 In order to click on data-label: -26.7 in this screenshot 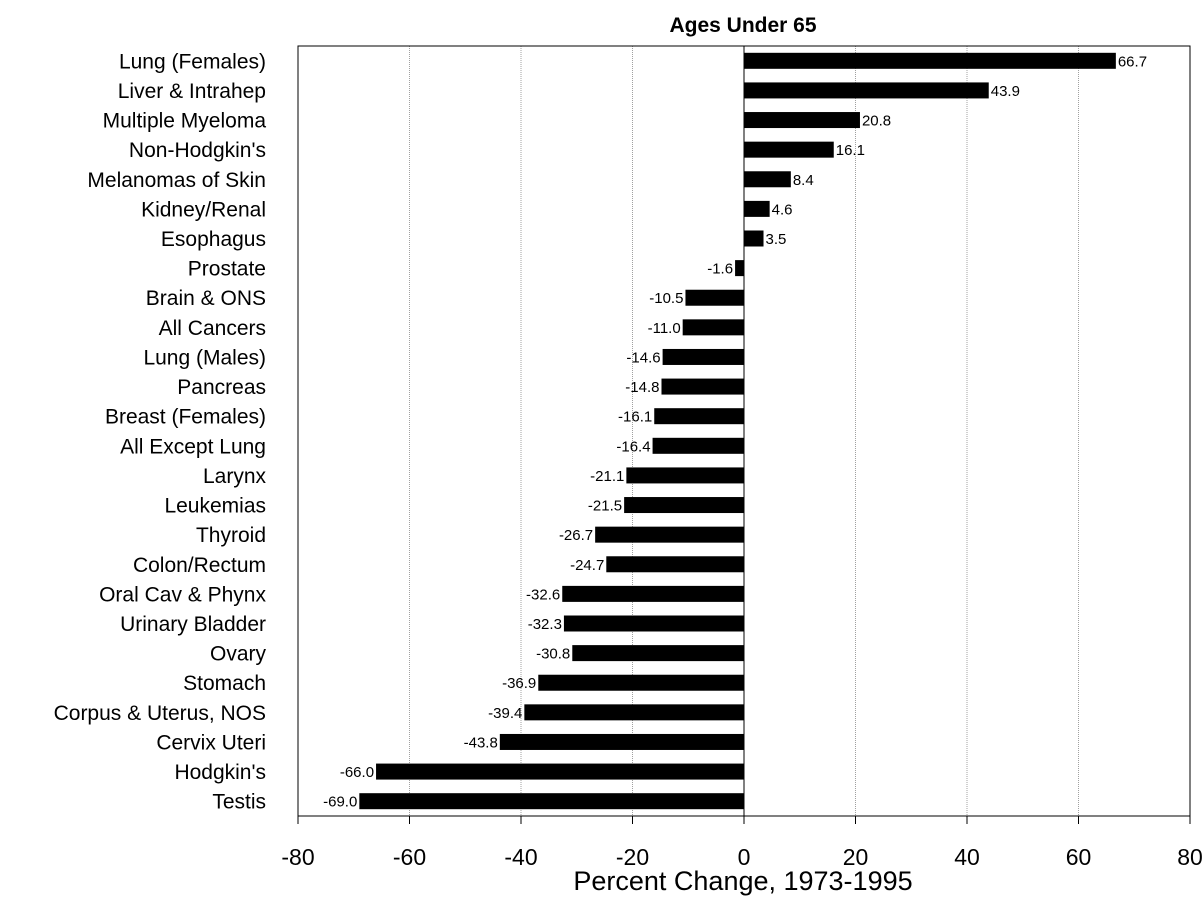, I will do `click(576, 535)`.